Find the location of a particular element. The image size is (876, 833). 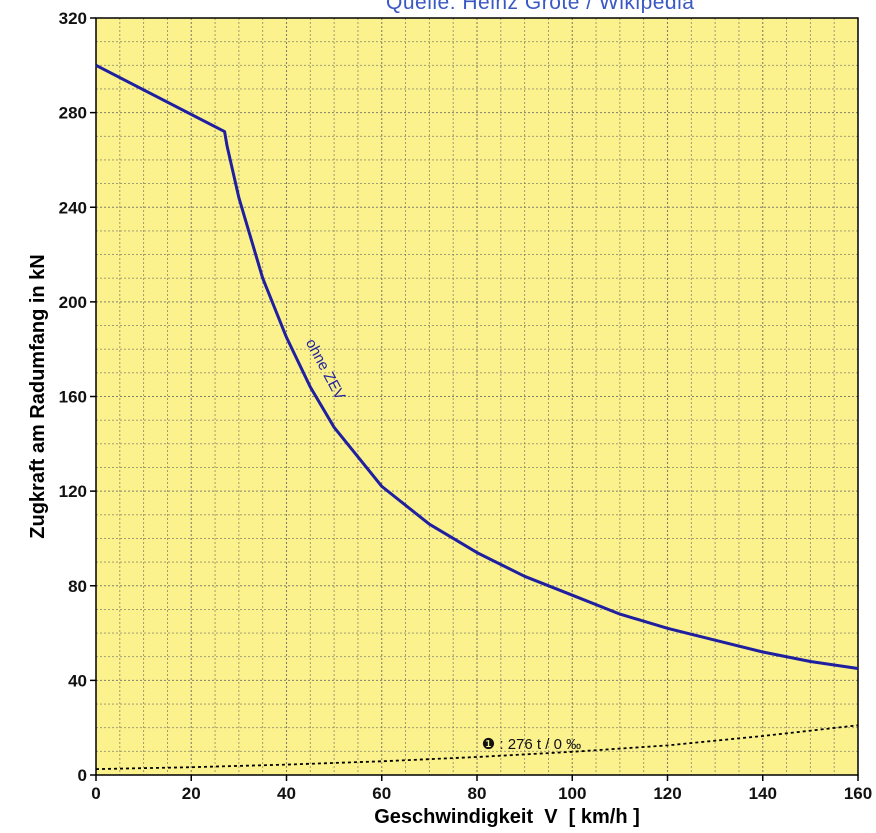

y-tick-label: 280 is located at coordinates (73, 113).